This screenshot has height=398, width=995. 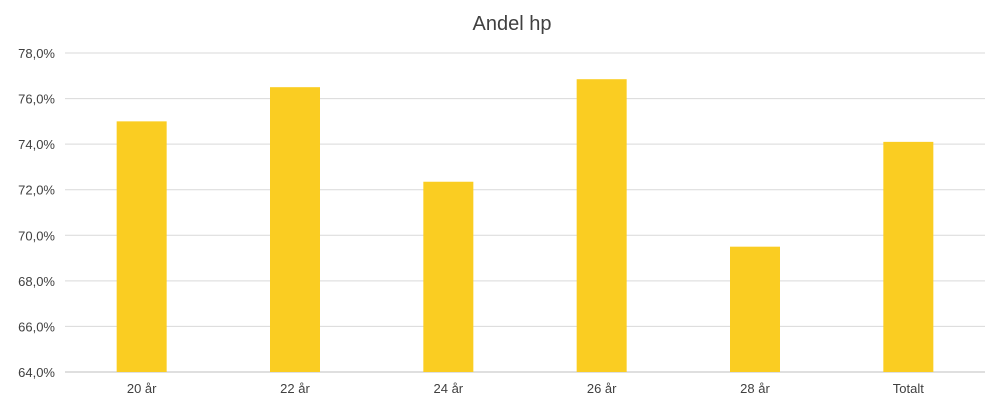 I want to click on chart-title: Andel hp, so click(x=512, y=24).